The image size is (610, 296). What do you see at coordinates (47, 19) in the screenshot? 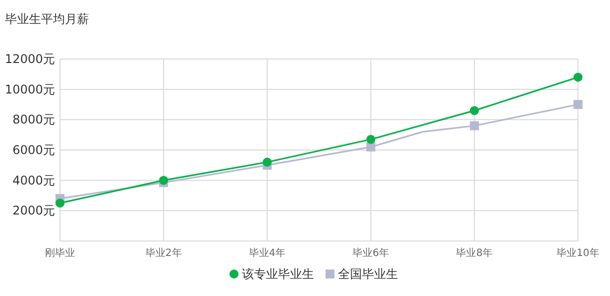
I see `chart-title: 毕业生平均月薪` at bounding box center [47, 19].